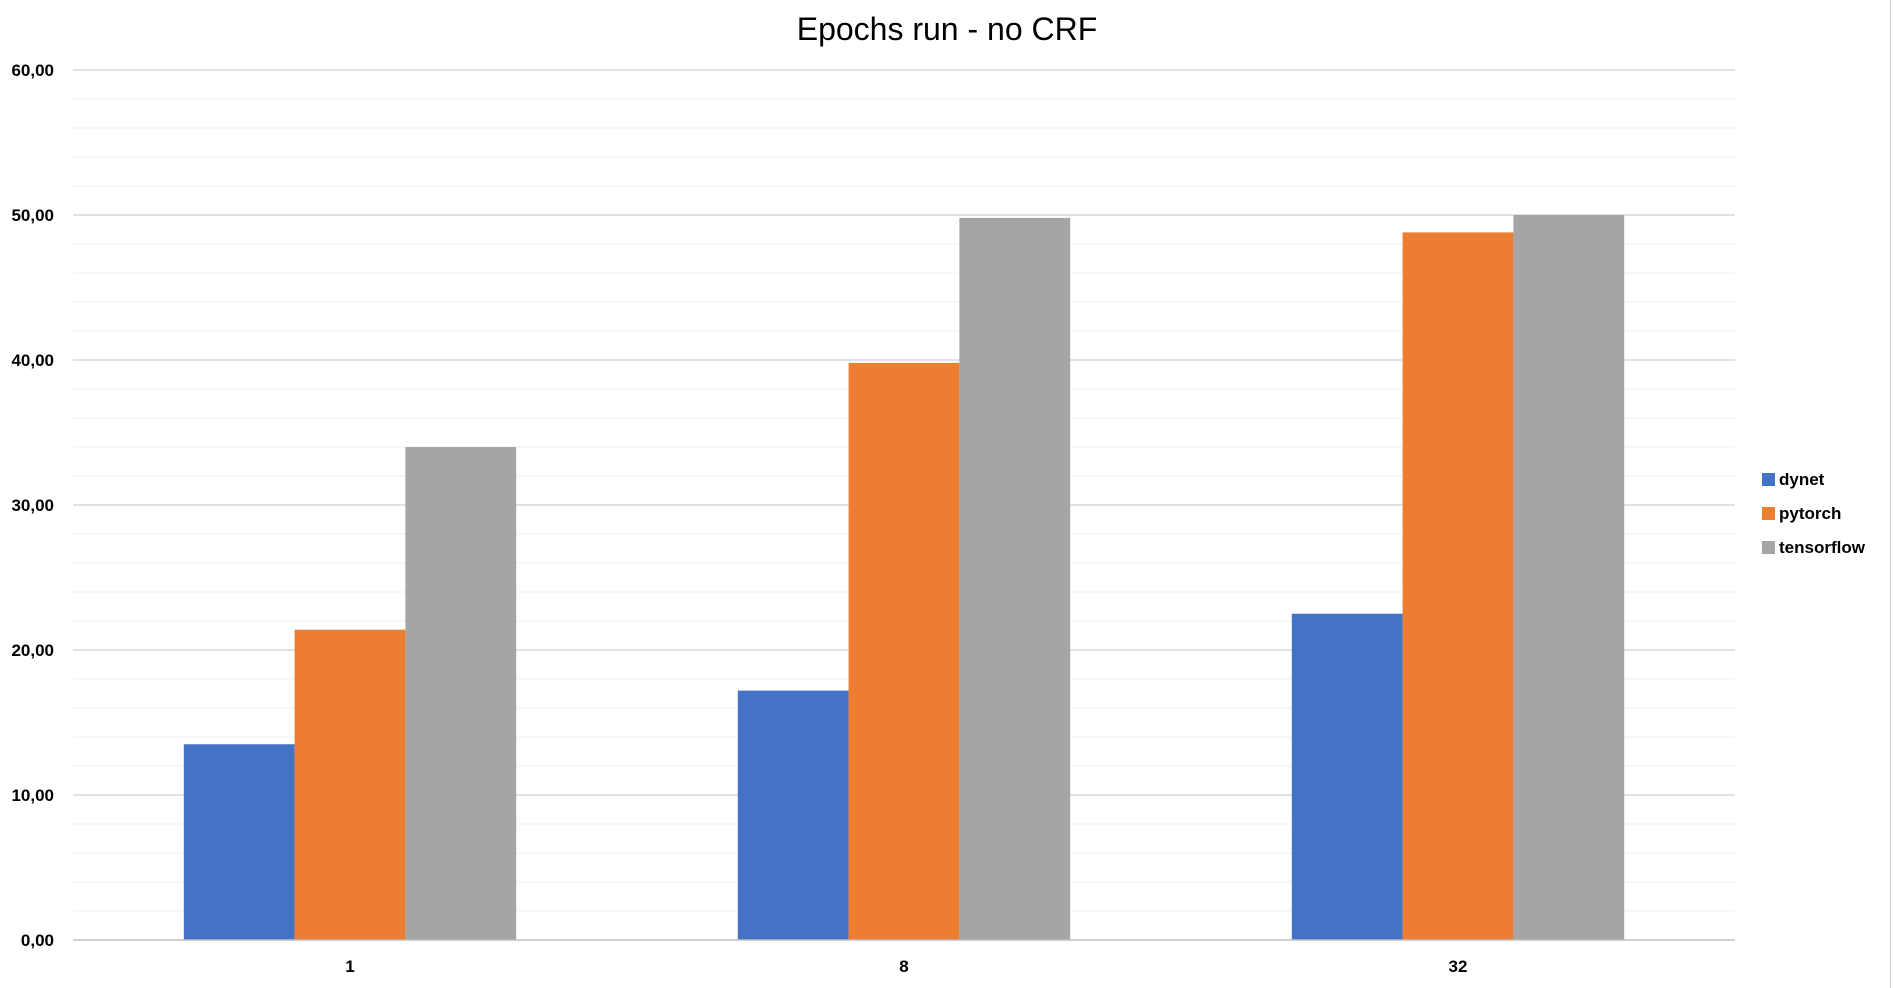 The image size is (1894, 988). I want to click on y-axis-tick-labels: 0,00 10,00 20,00 30,00 40,00 50,00 60,00, so click(32, 505).